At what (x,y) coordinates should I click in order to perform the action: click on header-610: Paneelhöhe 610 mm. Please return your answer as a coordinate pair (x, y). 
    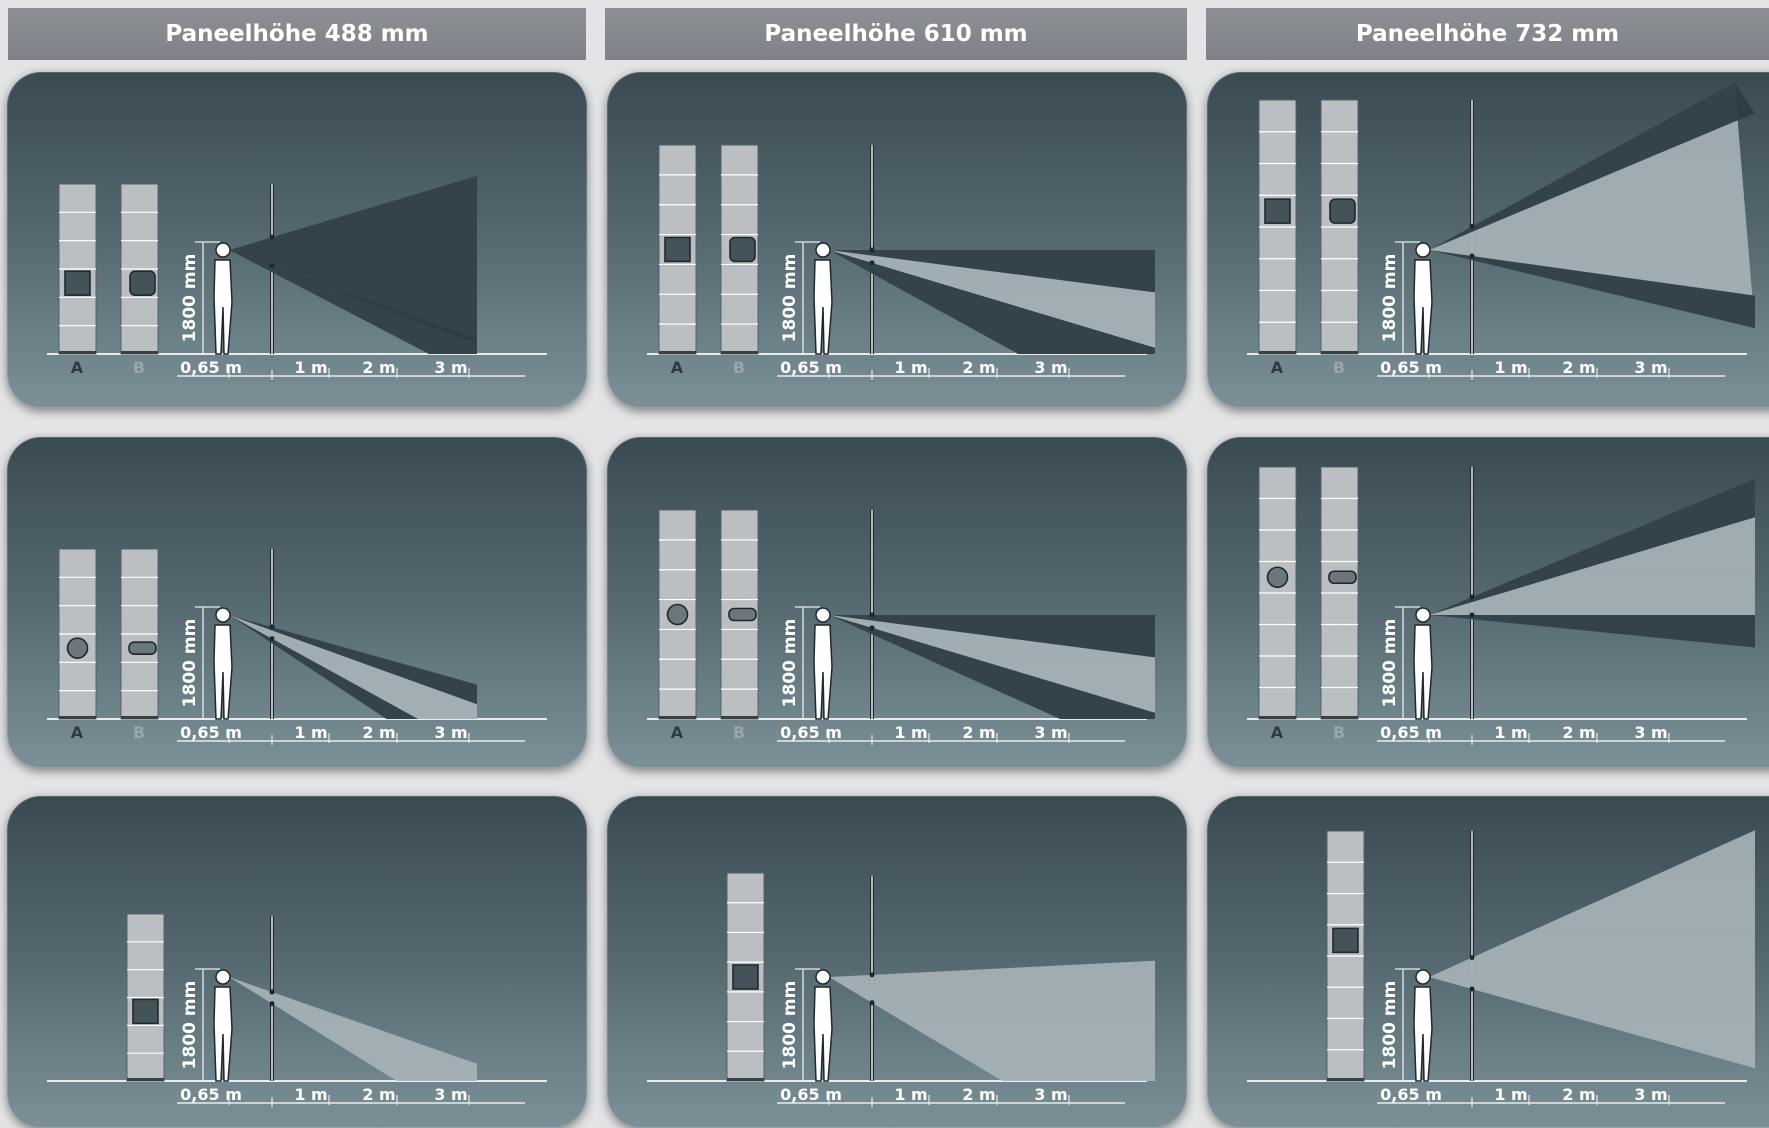
    Looking at the image, I should click on (896, 34).